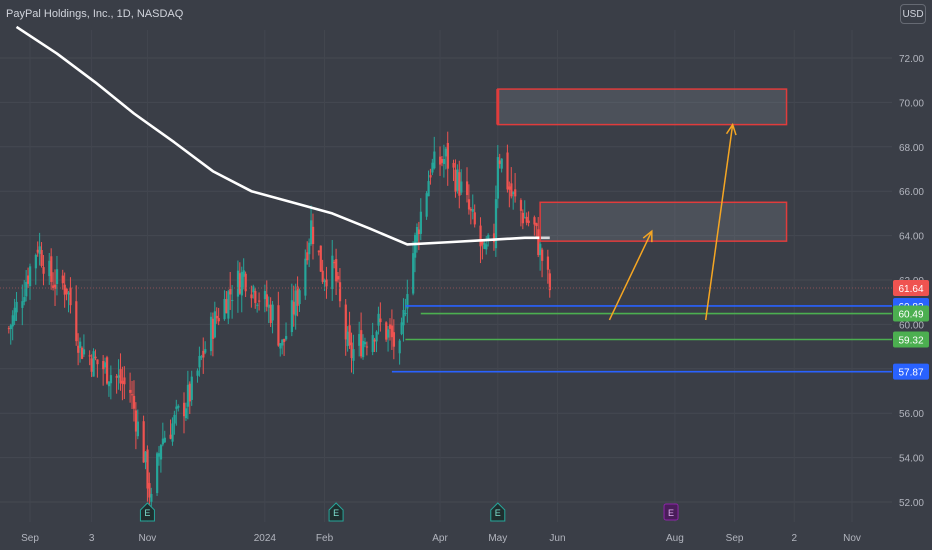 This screenshot has height=550, width=932. Describe the element at coordinates (911, 192) in the screenshot. I see `y-tick-label: 66.00` at that location.